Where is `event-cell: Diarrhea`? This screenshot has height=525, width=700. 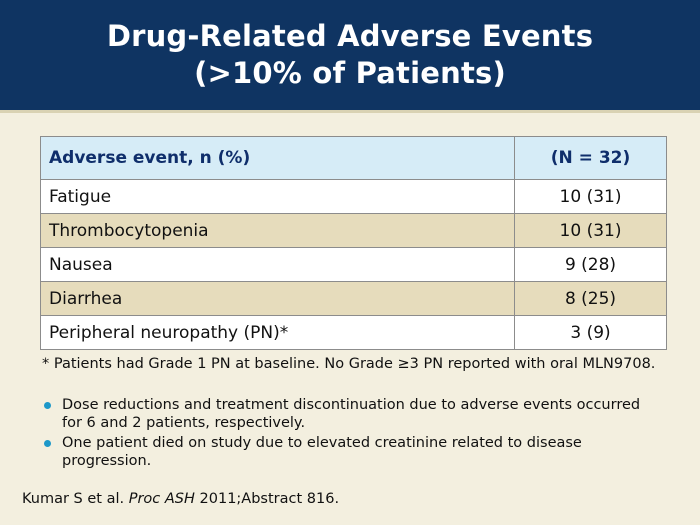
event-cell: Diarrhea is located at coordinates (277, 298).